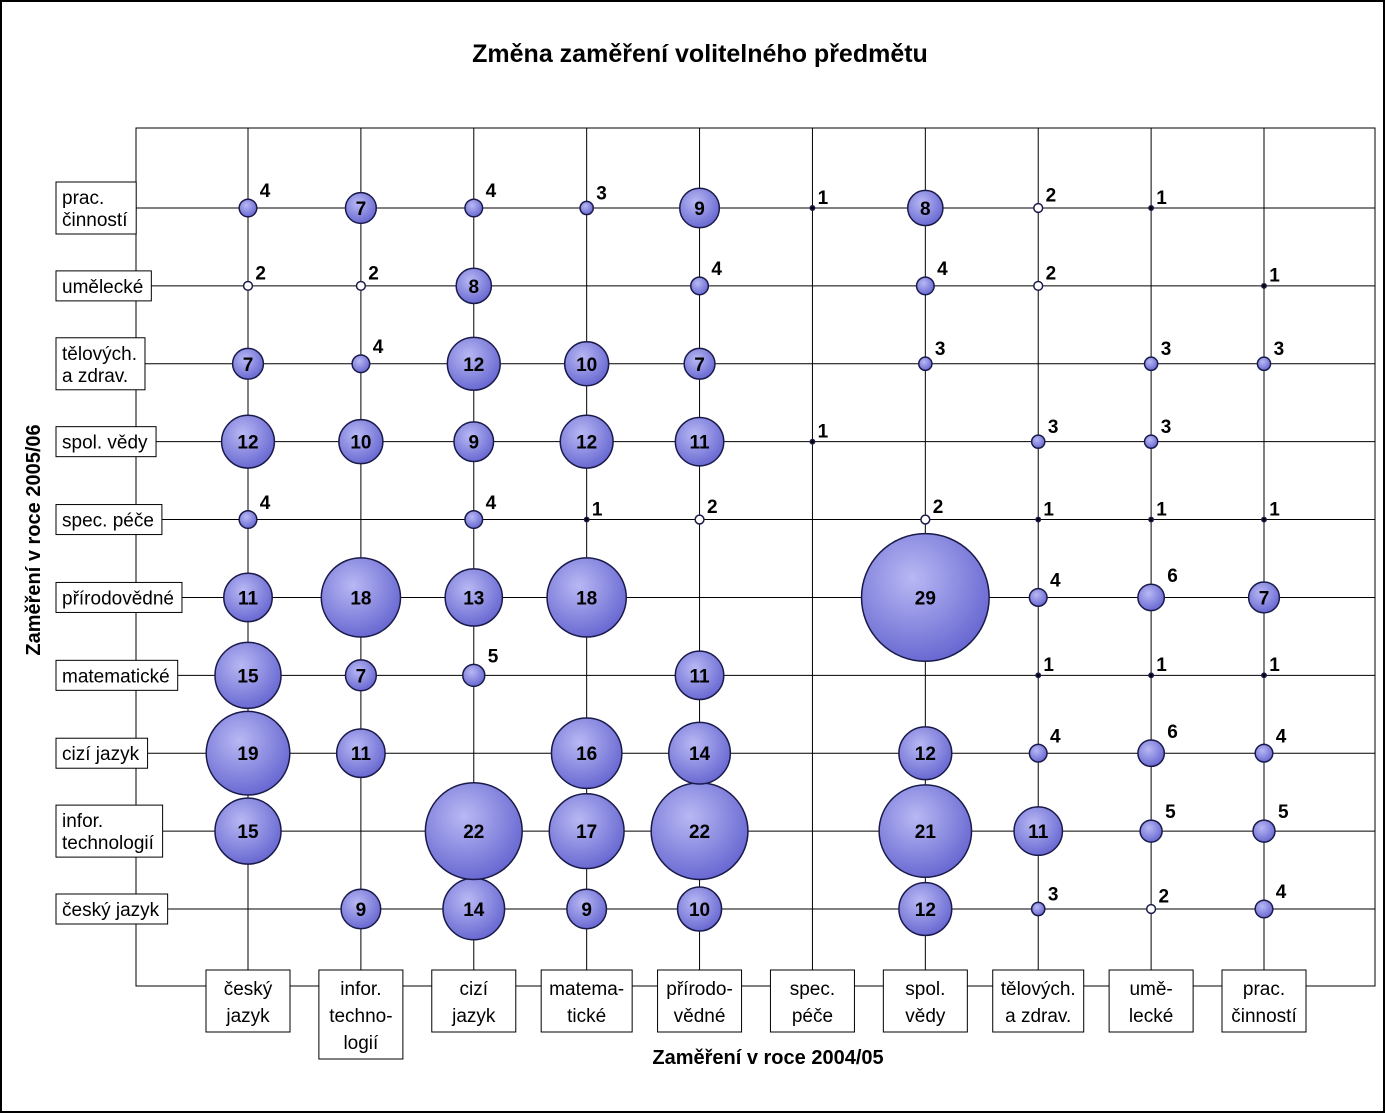  What do you see at coordinates (1264, 1016) in the screenshot?
I see `x-tick-label: činností` at bounding box center [1264, 1016].